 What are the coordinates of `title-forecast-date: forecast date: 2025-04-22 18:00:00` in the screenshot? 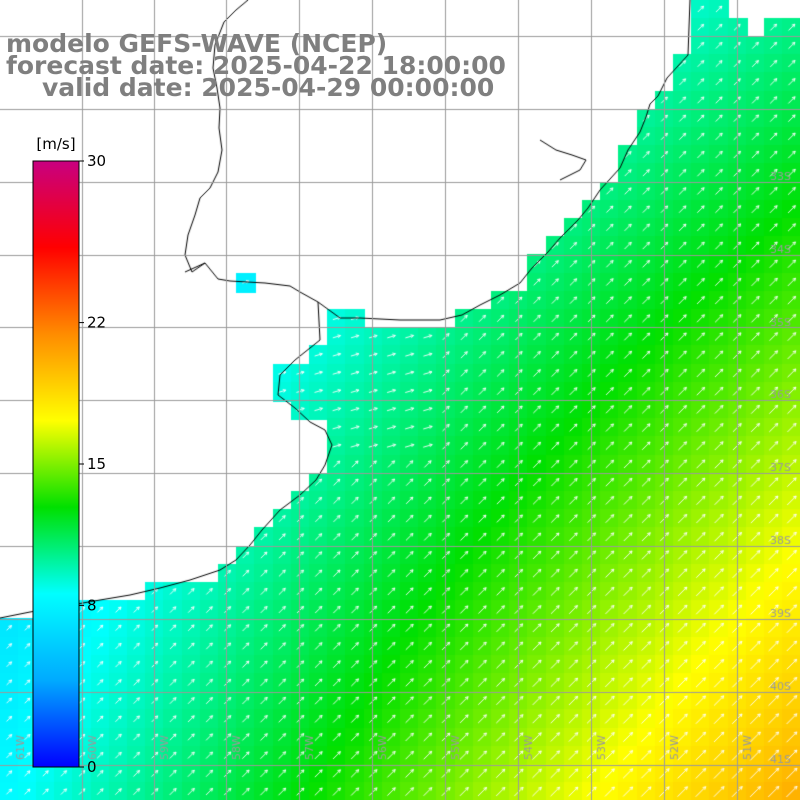 It's located at (256, 65).